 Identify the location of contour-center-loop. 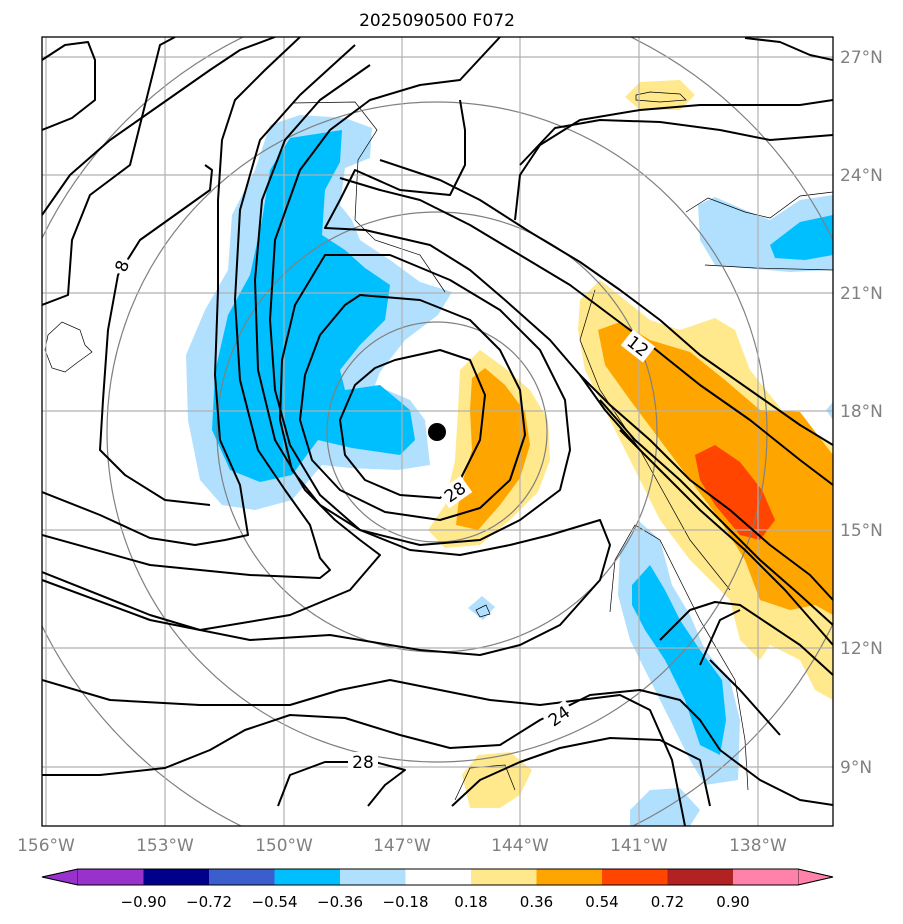
(482, 275).